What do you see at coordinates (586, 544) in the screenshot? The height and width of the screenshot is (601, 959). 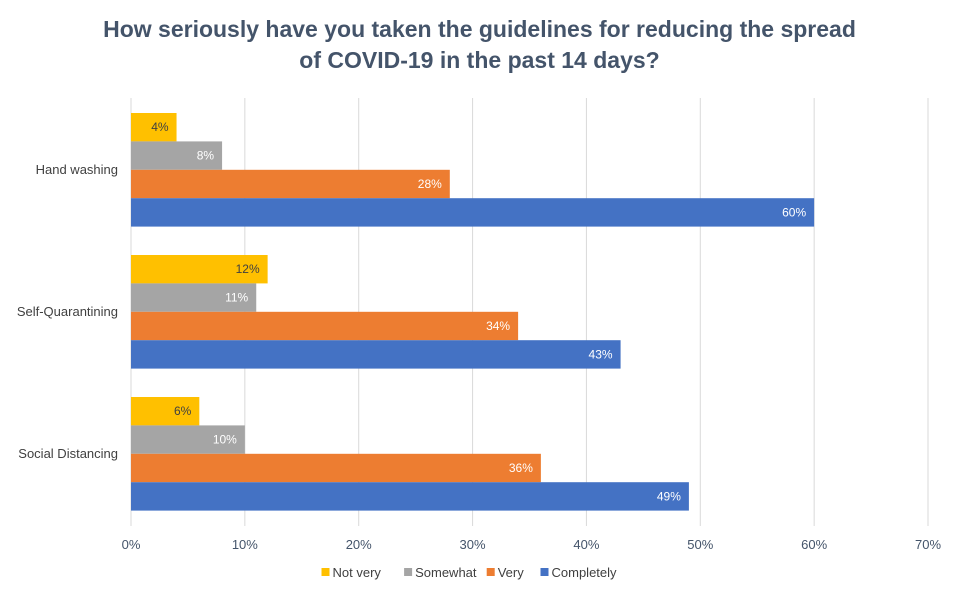 I see `x-tick-label-40: 40%` at bounding box center [586, 544].